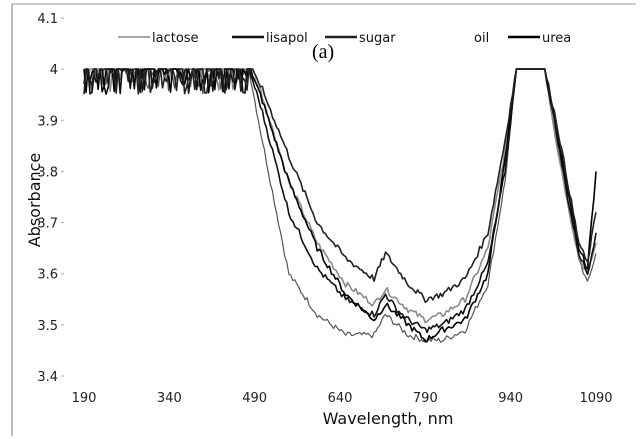 The image size is (640, 439). I want to click on y-tick-label: 3.4, so click(47, 377).